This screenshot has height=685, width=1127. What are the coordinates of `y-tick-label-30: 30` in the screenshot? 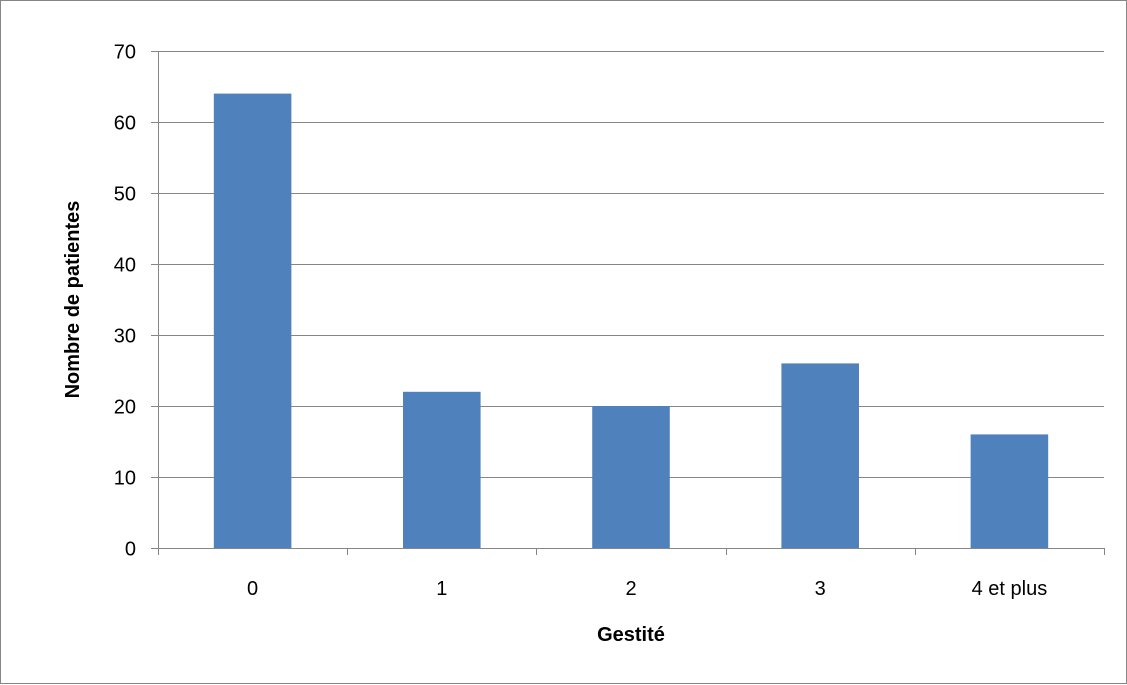 It's located at (125, 337).